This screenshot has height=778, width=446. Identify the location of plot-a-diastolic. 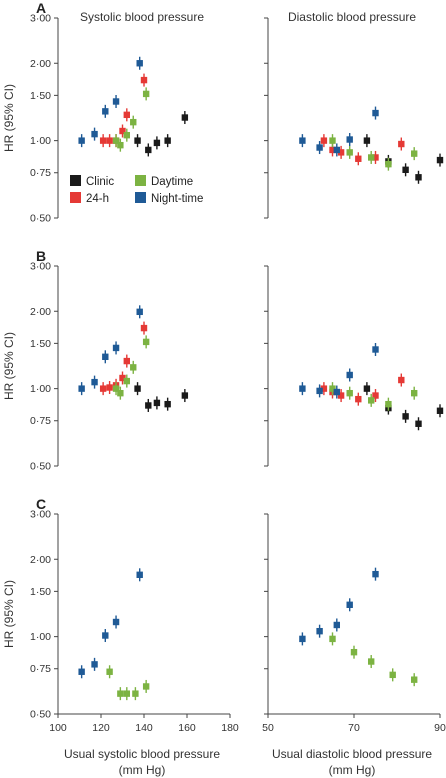
(354, 118).